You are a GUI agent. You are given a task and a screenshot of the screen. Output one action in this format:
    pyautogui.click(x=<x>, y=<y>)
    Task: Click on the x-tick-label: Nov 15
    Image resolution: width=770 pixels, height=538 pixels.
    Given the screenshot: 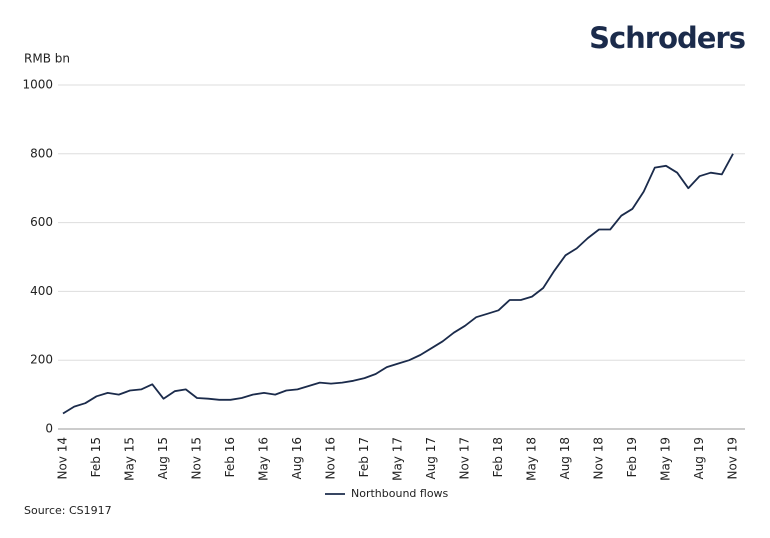 What is the action you would take?
    pyautogui.click(x=197, y=458)
    